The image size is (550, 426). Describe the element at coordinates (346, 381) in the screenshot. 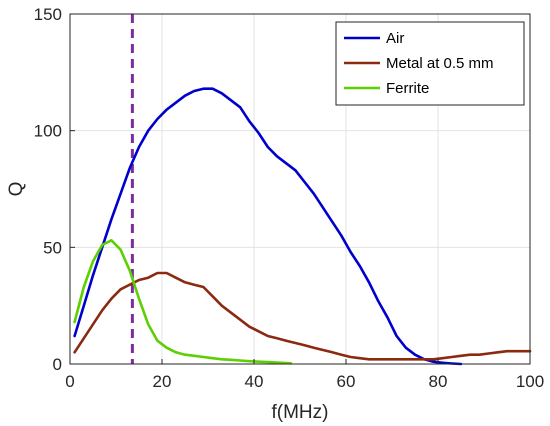

I see `x-tick-label: 60` at that location.